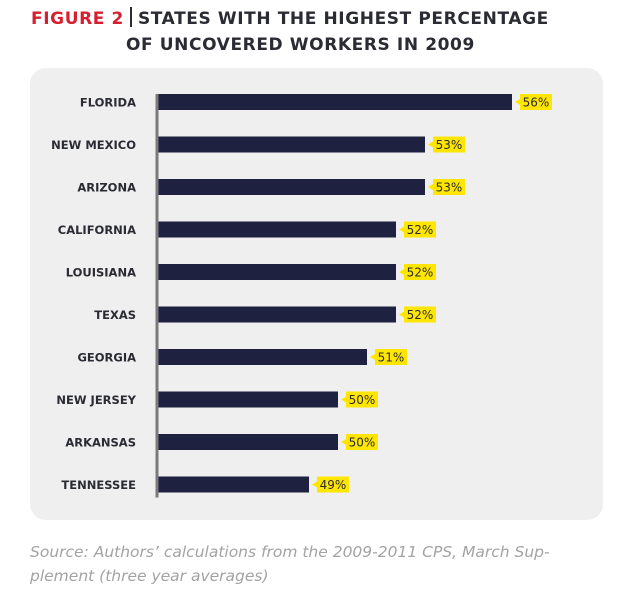  Describe the element at coordinates (106, 188) in the screenshot. I see `category-label: ARIZONA` at that location.